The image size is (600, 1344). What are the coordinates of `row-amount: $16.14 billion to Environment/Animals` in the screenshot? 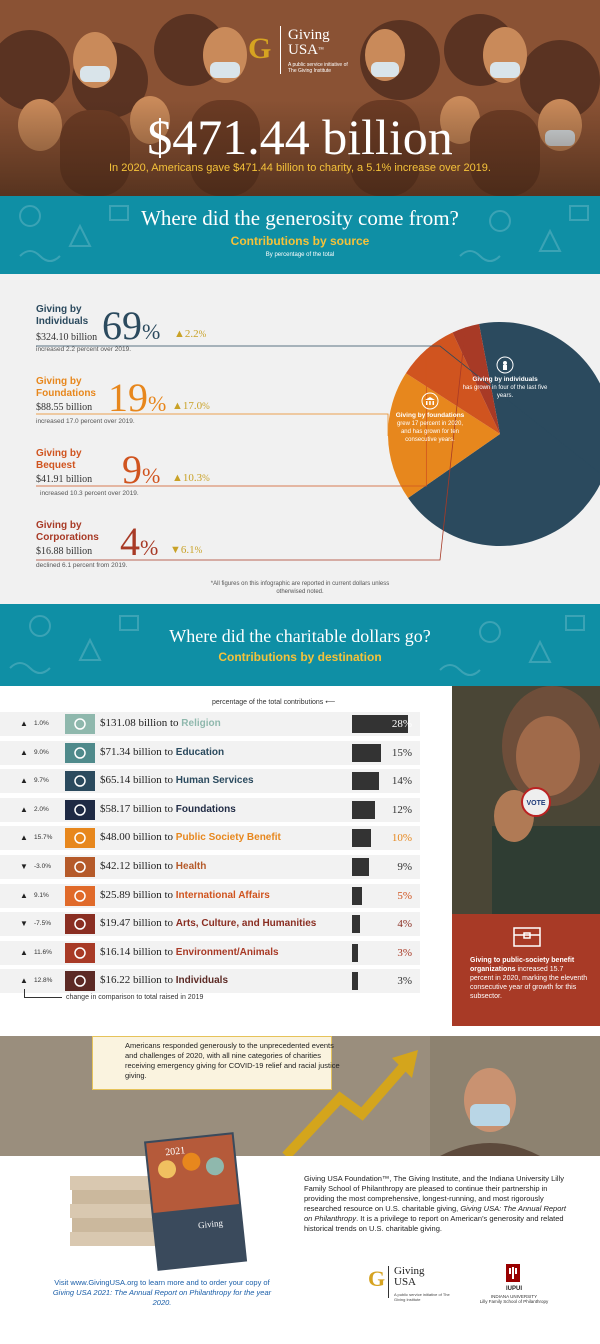 It's located at (189, 951).